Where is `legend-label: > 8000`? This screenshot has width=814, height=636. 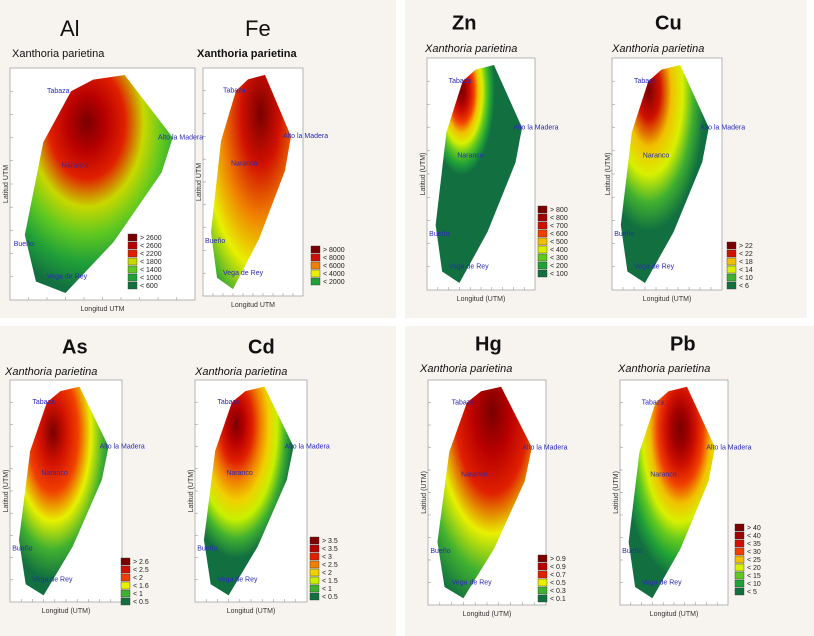 legend-label: > 8000 is located at coordinates (334, 250).